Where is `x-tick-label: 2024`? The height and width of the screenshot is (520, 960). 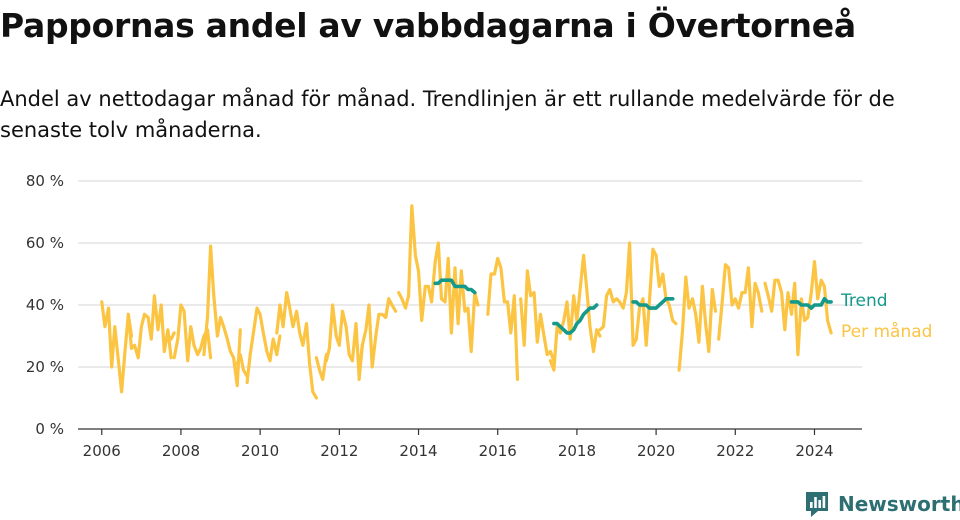
x-tick-label: 2024 is located at coordinates (814, 451).